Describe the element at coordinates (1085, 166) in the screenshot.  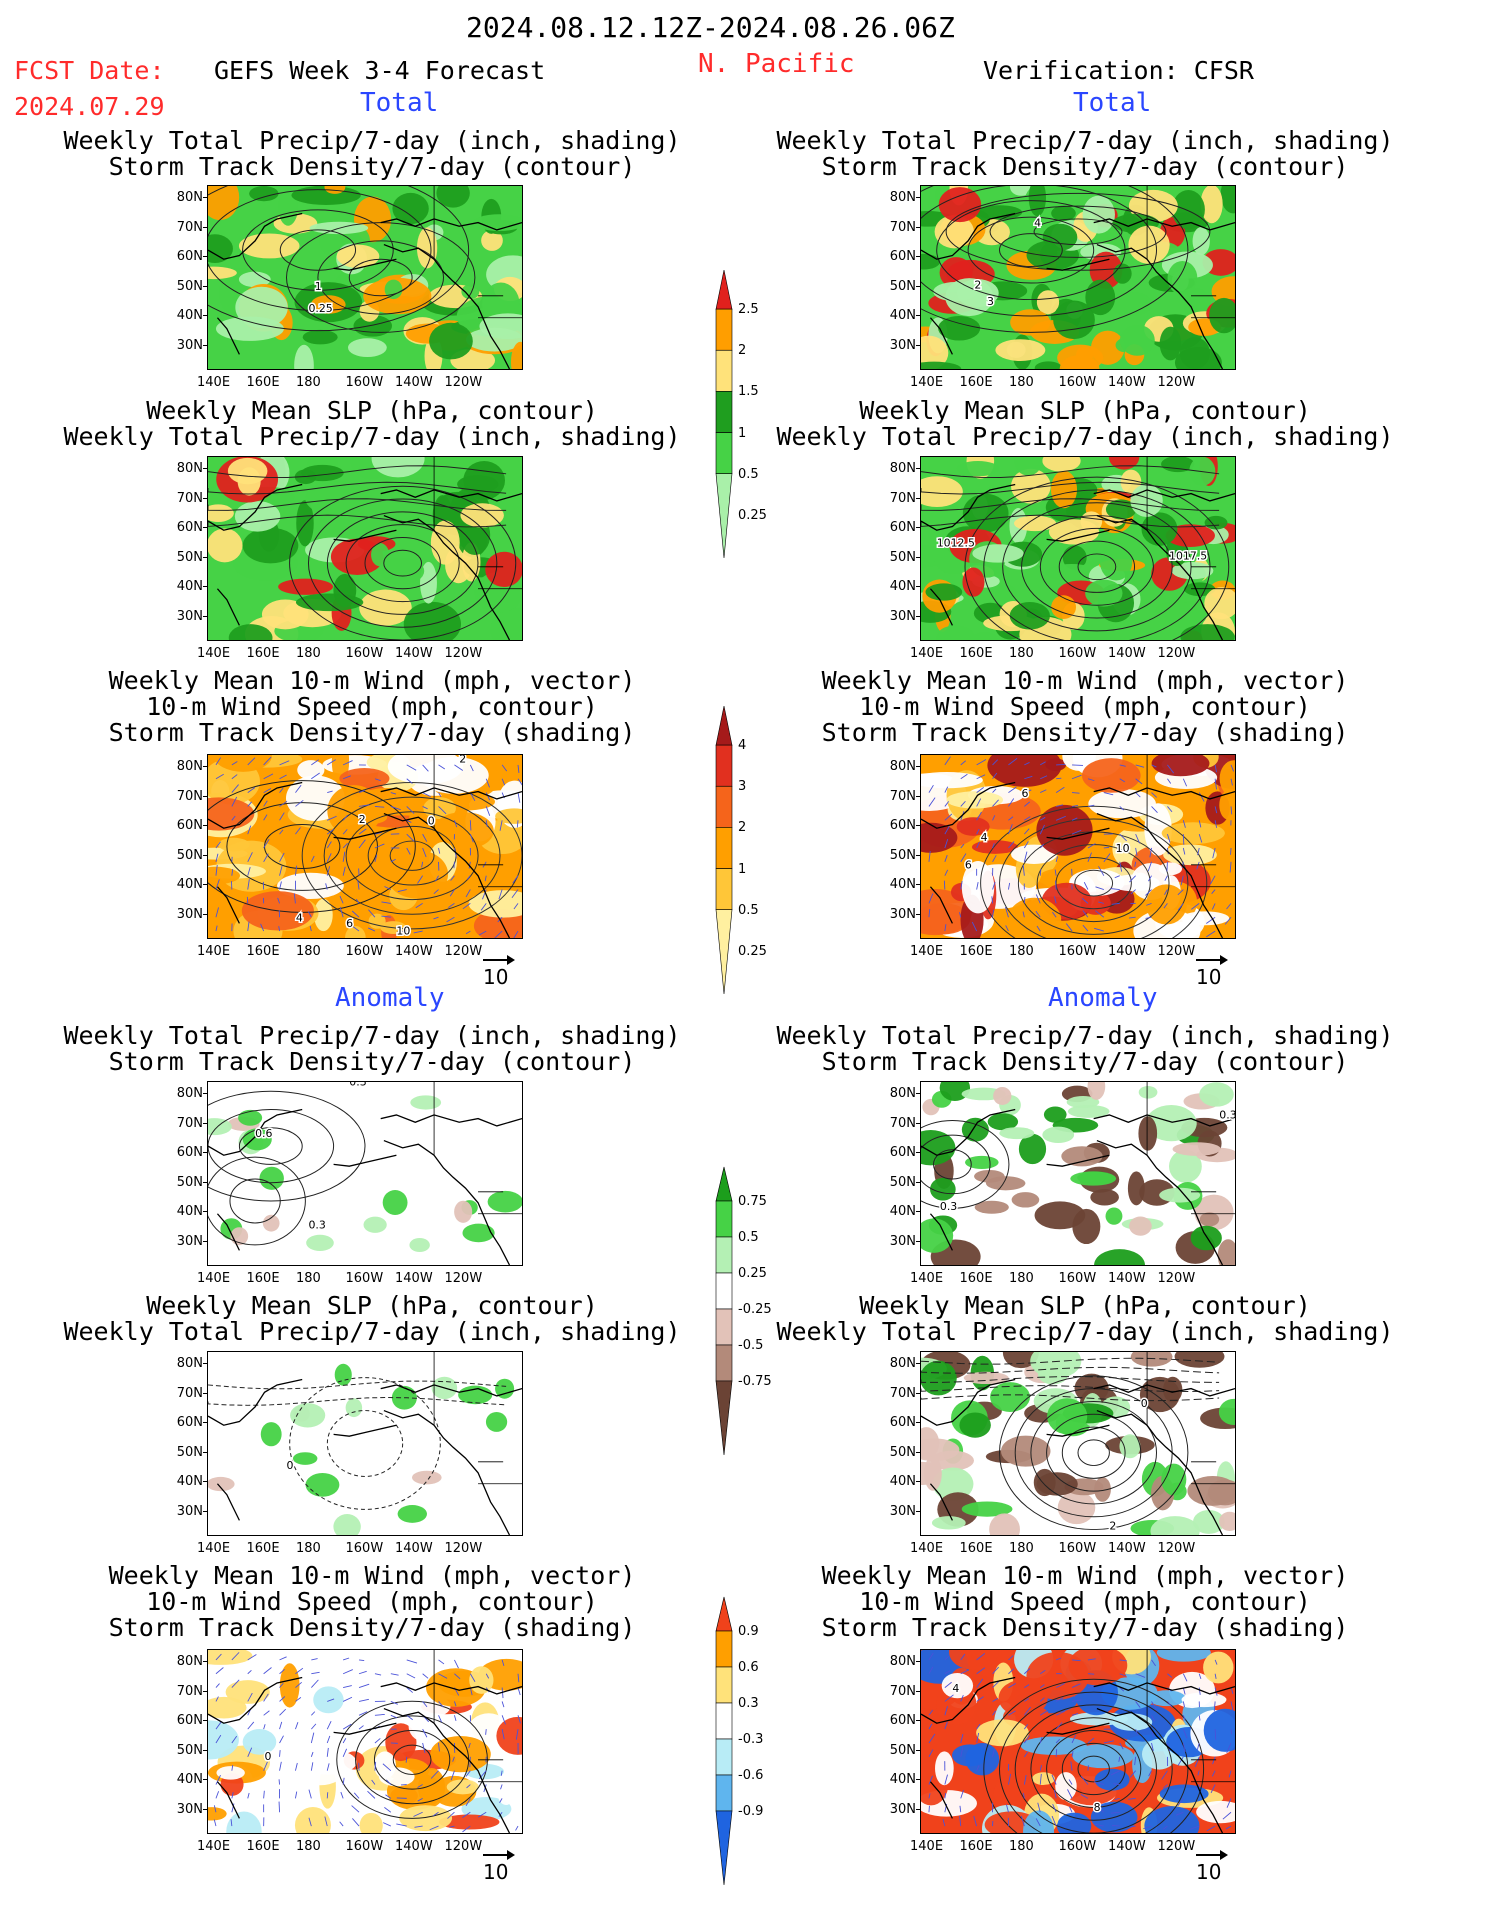
I see `panel-title-1-right-line2: Storm Track Density/7-day (contour)` at that location.